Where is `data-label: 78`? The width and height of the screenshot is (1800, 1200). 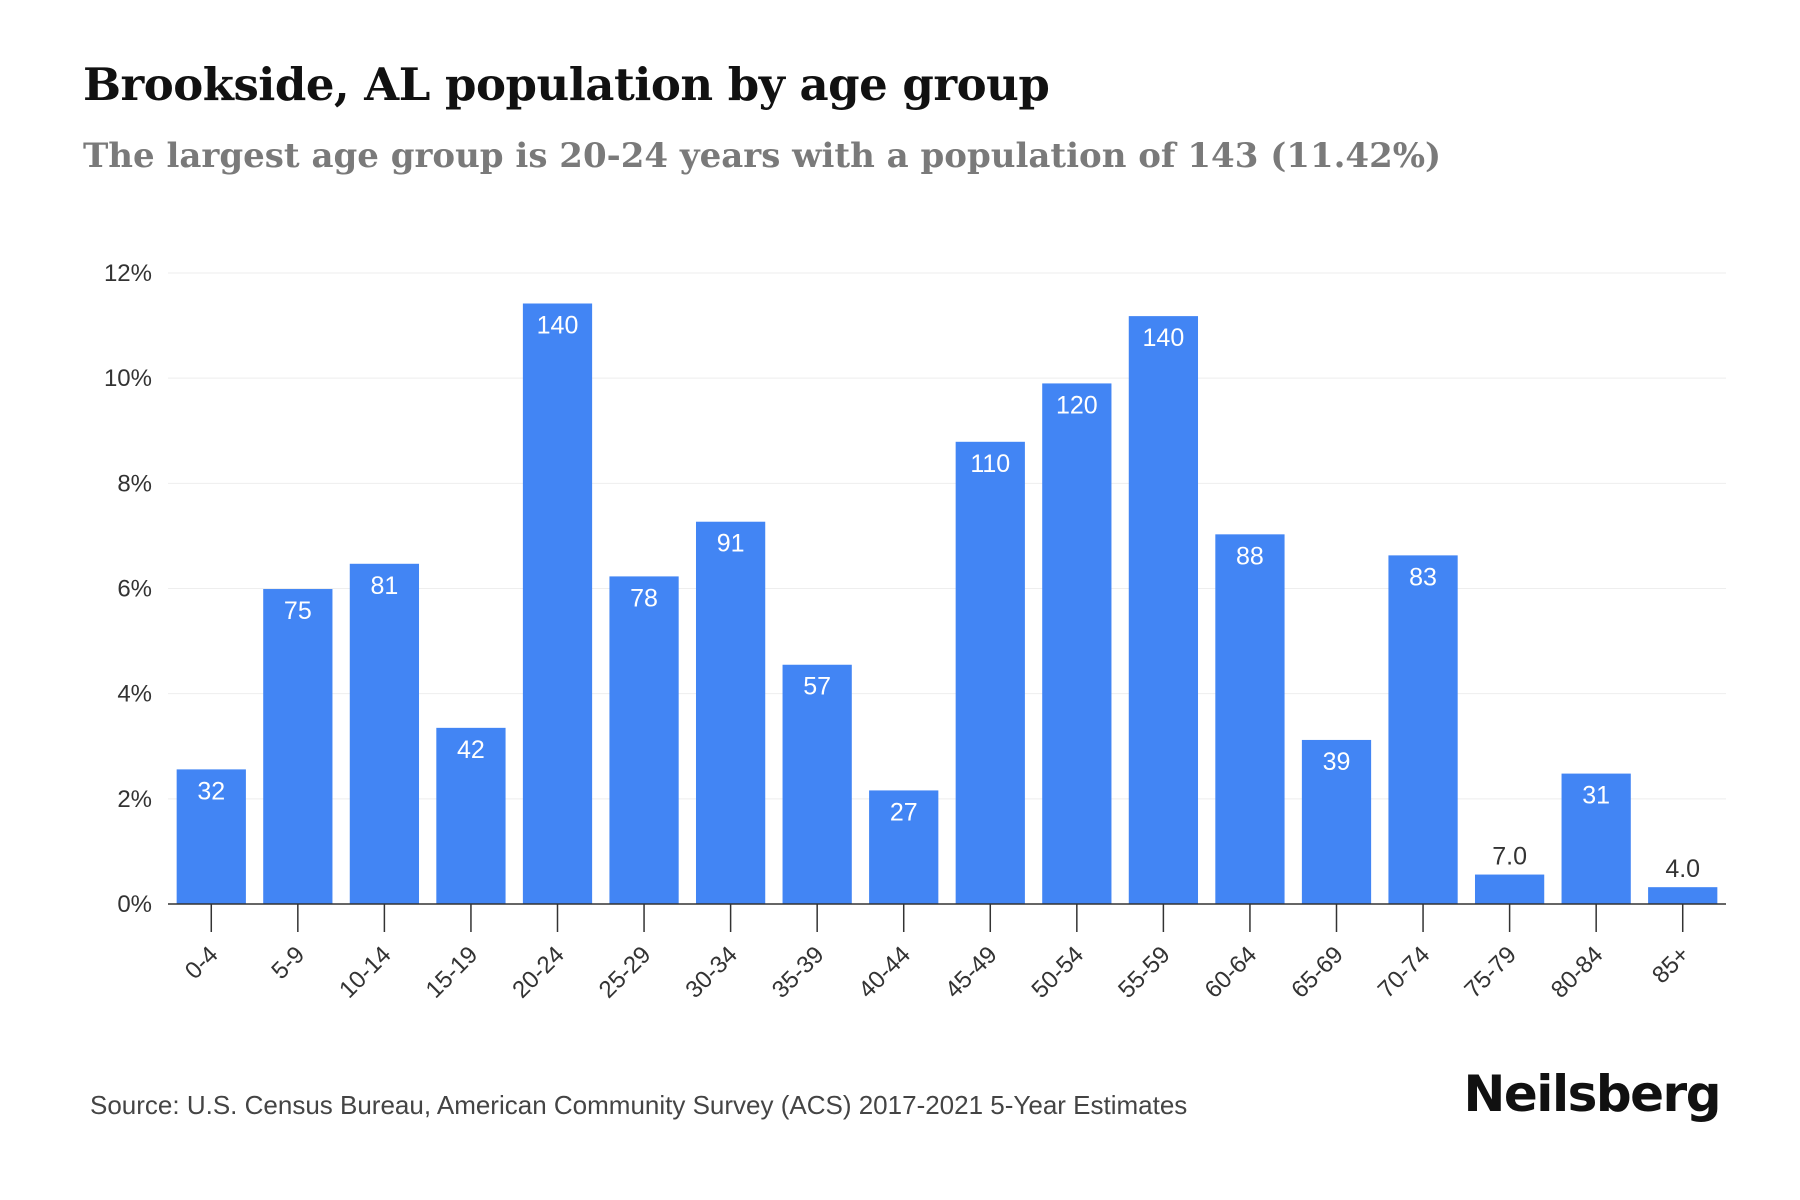 data-label: 78 is located at coordinates (644, 598).